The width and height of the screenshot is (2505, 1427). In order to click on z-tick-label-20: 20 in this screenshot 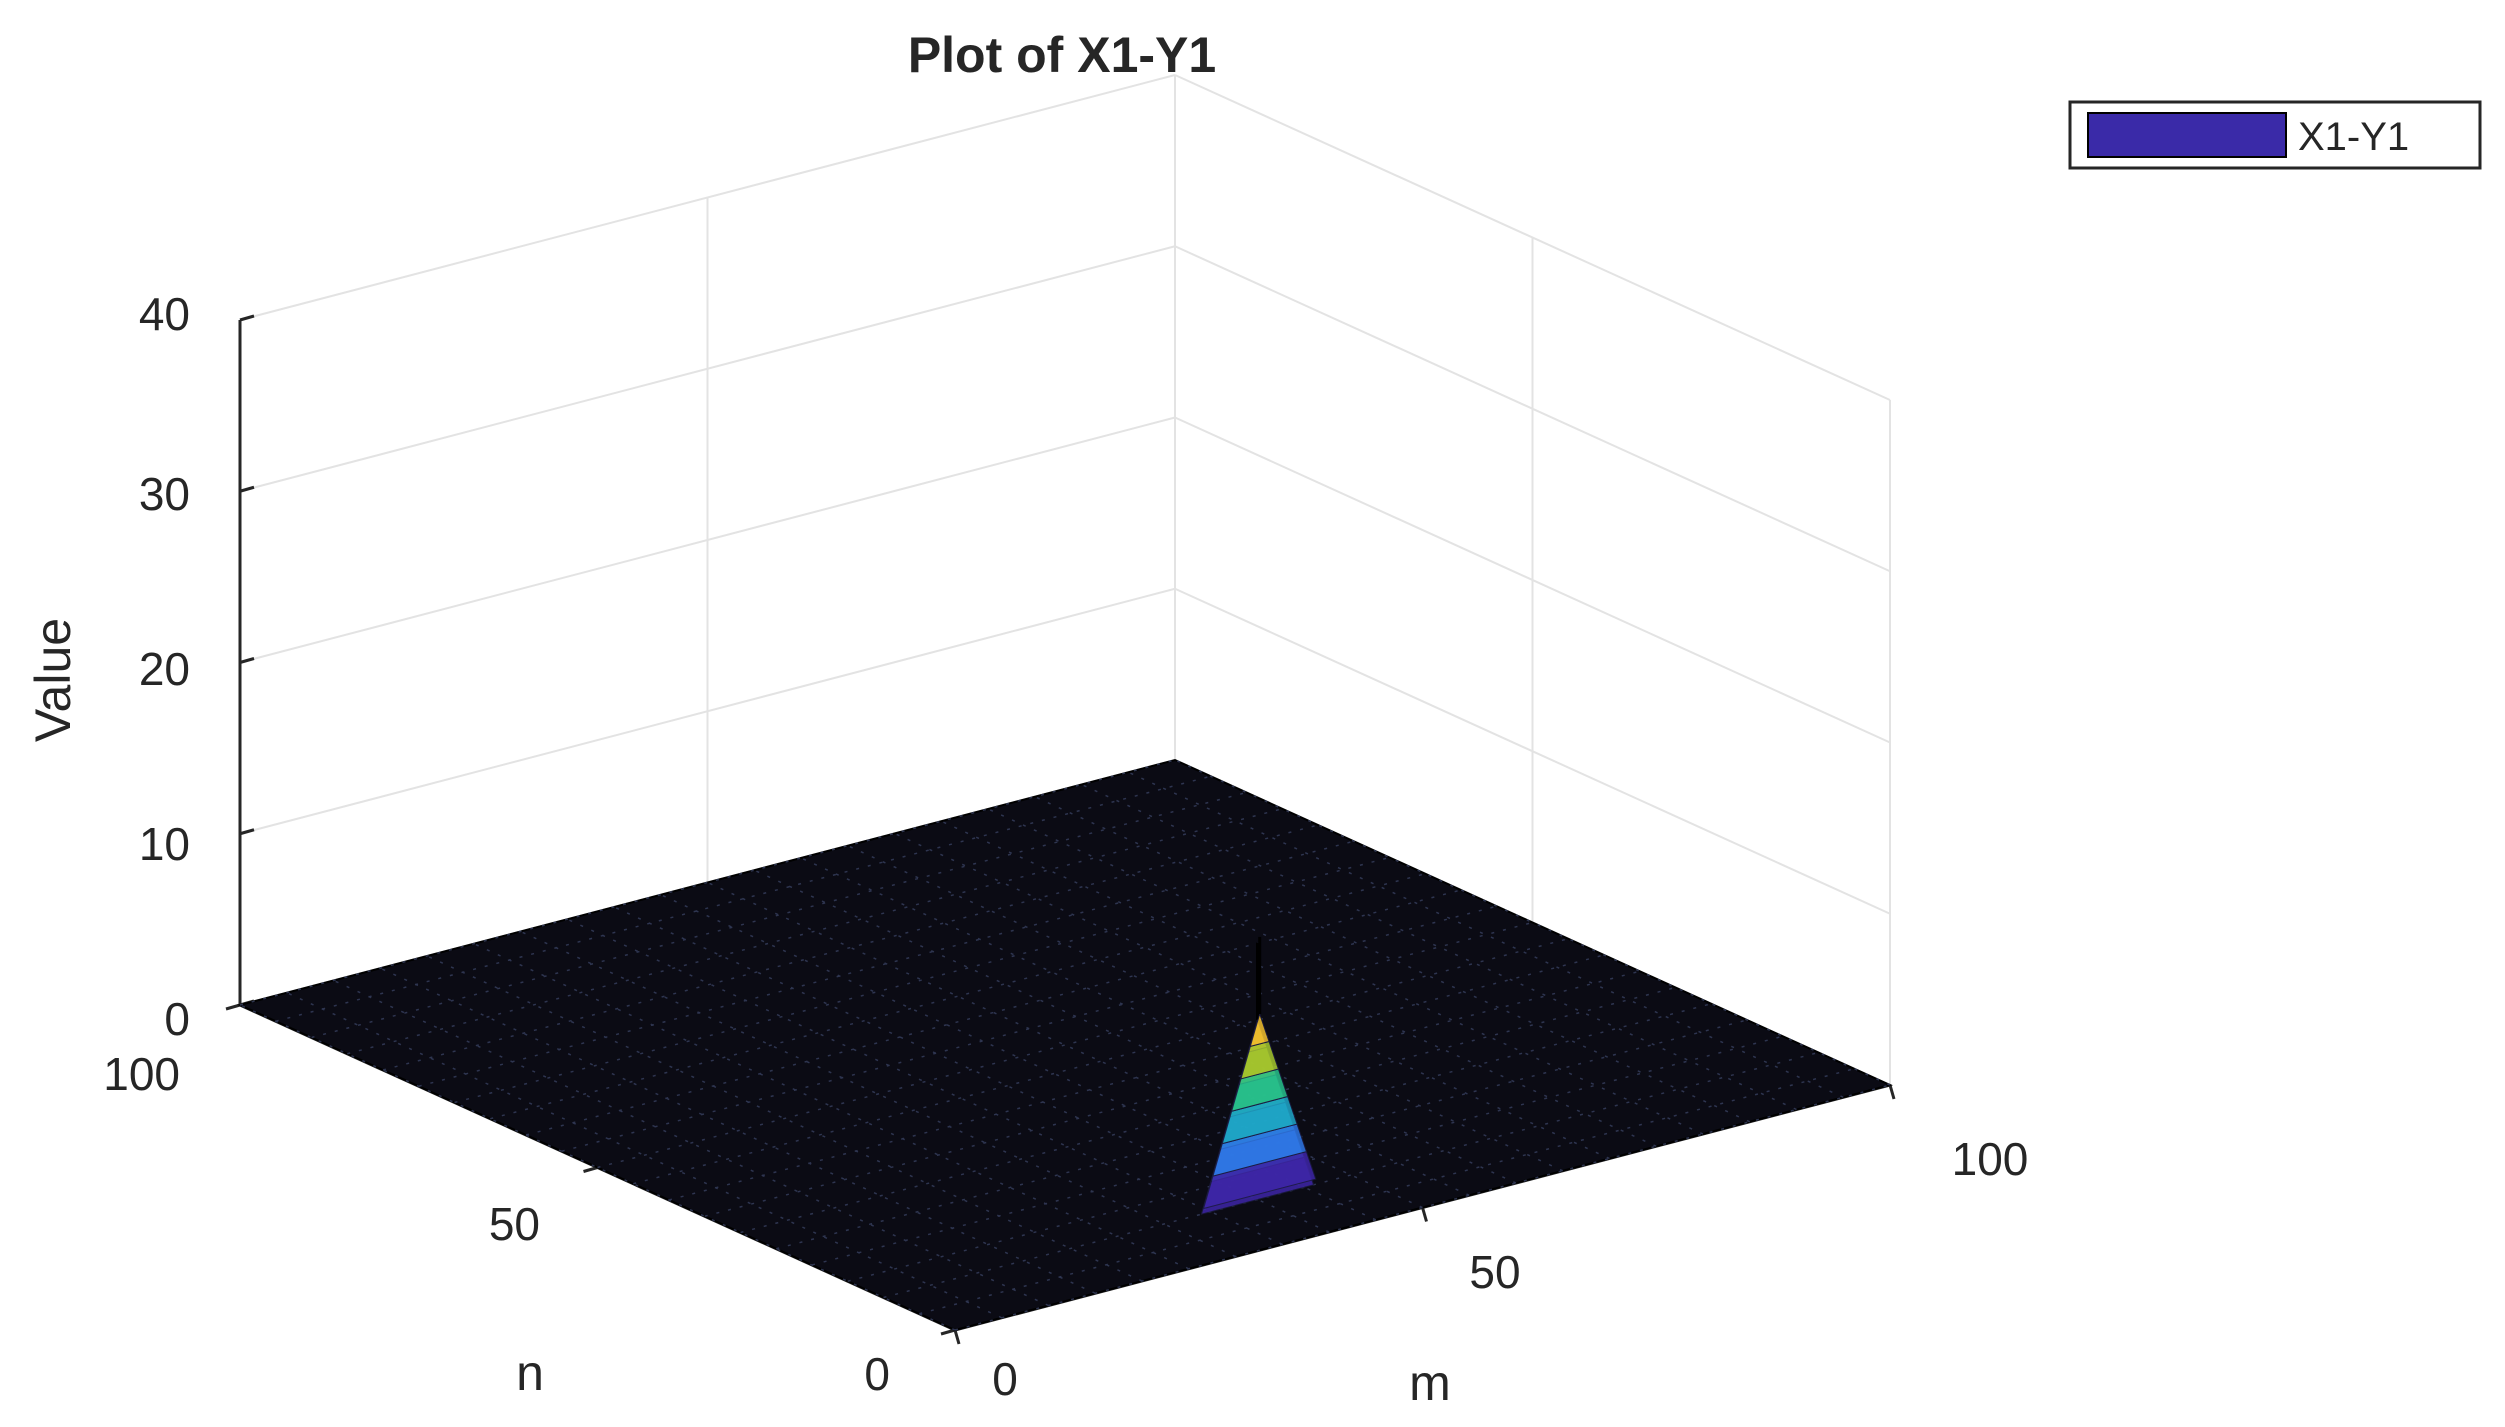, I will do `click(164, 669)`.